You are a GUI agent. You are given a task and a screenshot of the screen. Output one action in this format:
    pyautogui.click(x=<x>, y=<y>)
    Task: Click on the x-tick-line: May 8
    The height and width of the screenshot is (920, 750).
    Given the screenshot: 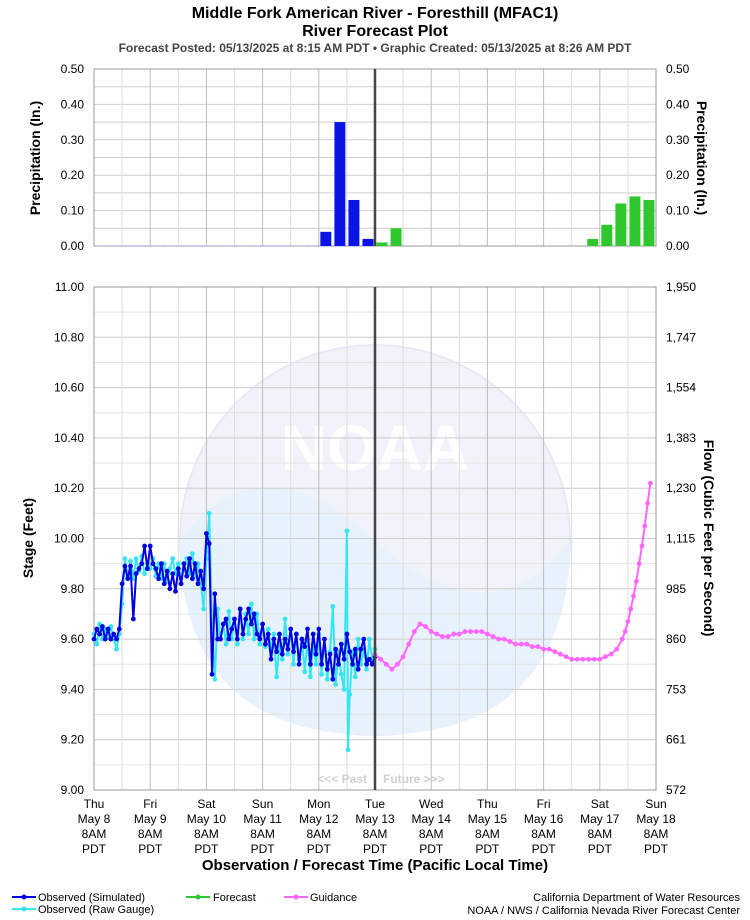 What is the action you would take?
    pyautogui.click(x=94, y=819)
    